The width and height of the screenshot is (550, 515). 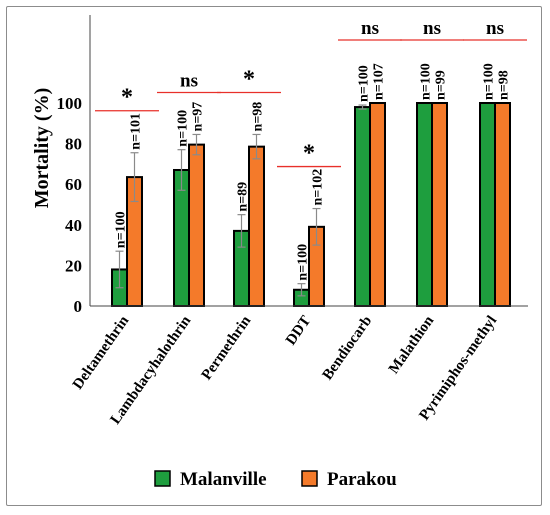 I want to click on category-label-ddt: DDT, so click(x=298, y=330).